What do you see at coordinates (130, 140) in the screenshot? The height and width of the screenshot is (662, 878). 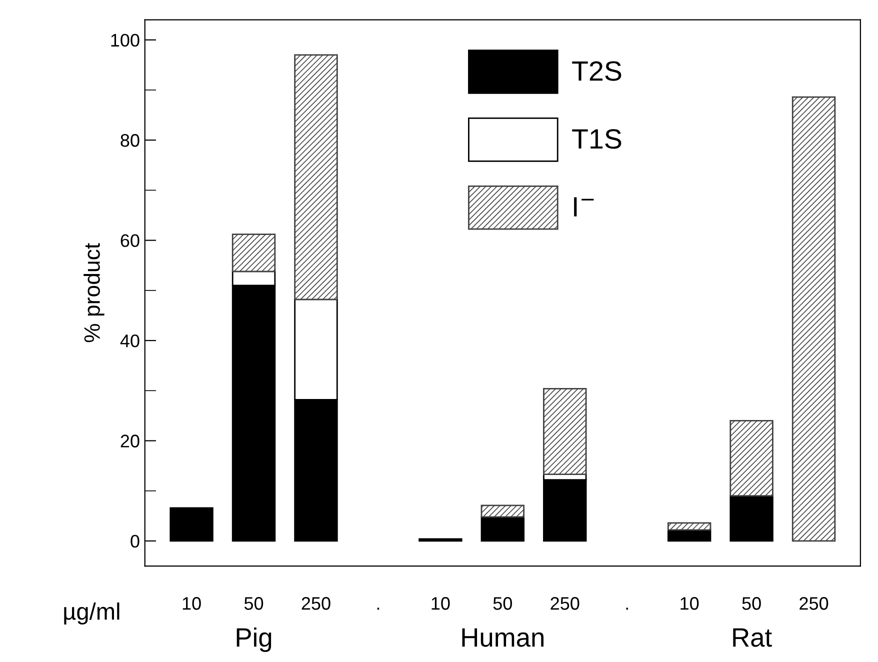 I see `y-tick-label: 80` at bounding box center [130, 140].